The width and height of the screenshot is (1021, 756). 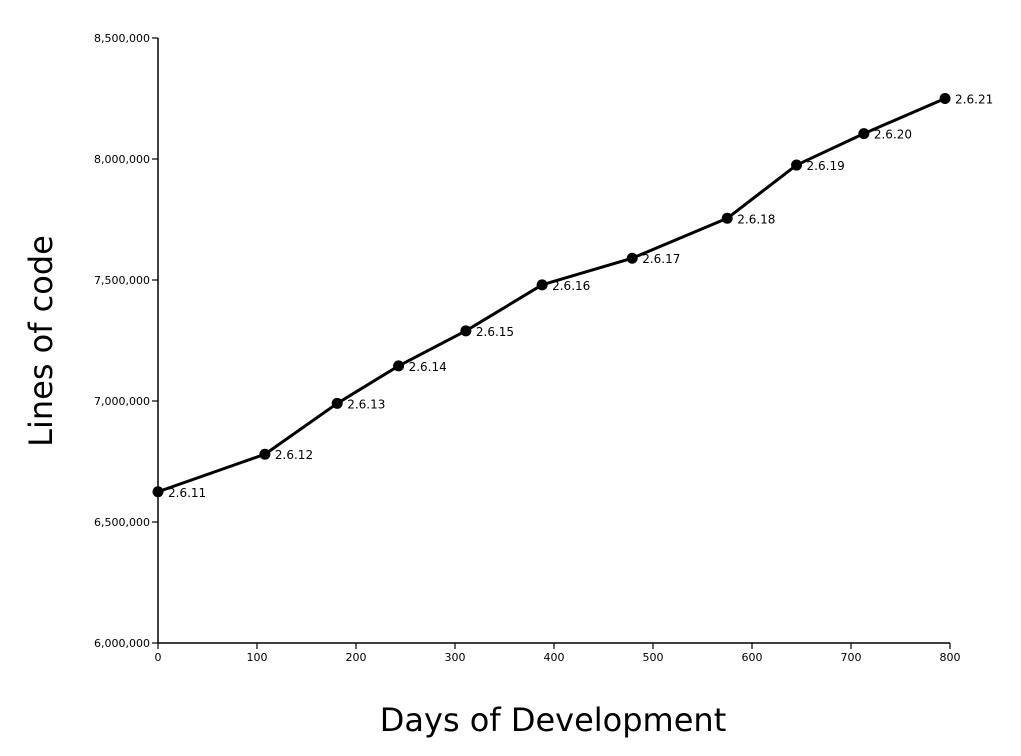 What do you see at coordinates (571, 286) in the screenshot?
I see `data-point-label: 2.6.16` at bounding box center [571, 286].